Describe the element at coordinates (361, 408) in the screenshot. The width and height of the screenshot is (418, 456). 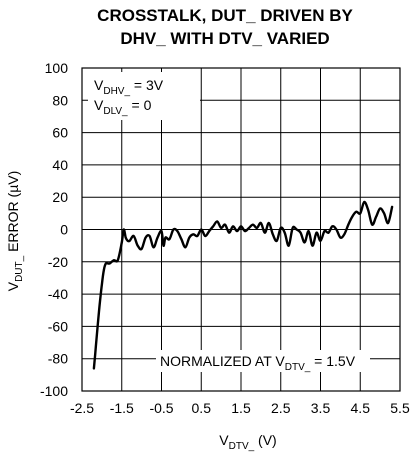
I see `x-tick-label: 4.5` at that location.